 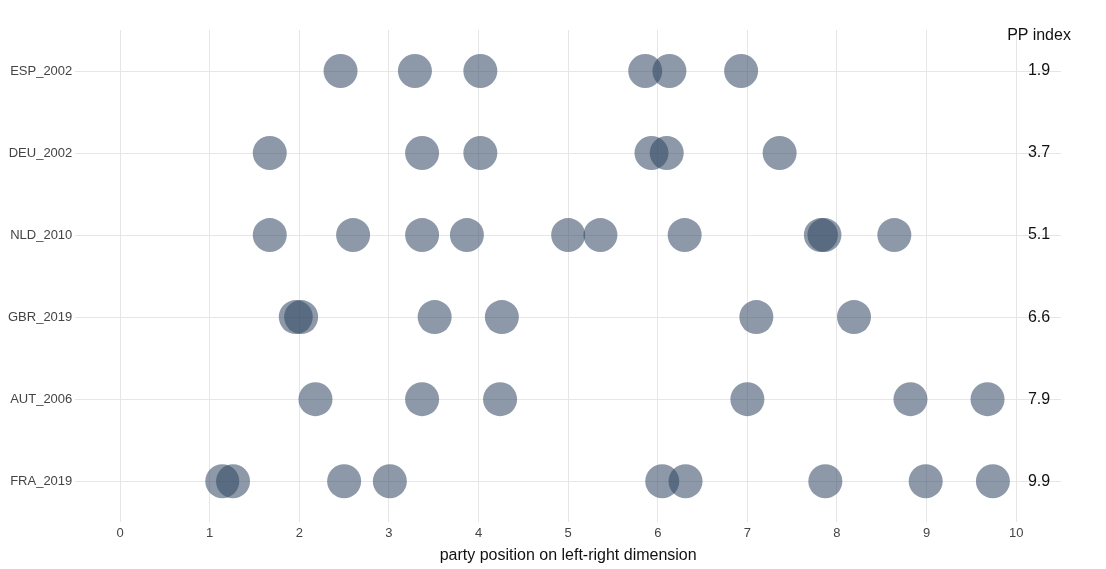 I want to click on y-tick-label: AUT_2006, so click(x=41, y=398).